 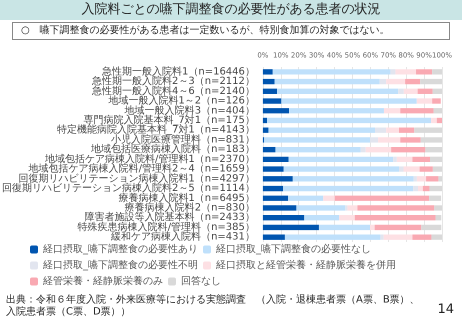 I want to click on legend-label: 経管栄養・経静脈栄養のみ, so click(x=102, y=281).